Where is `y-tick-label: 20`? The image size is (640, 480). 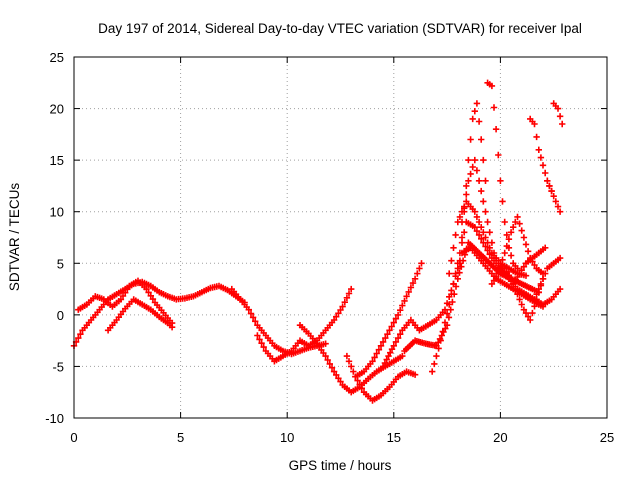
y-tick-label: 20 is located at coordinates (57, 109).